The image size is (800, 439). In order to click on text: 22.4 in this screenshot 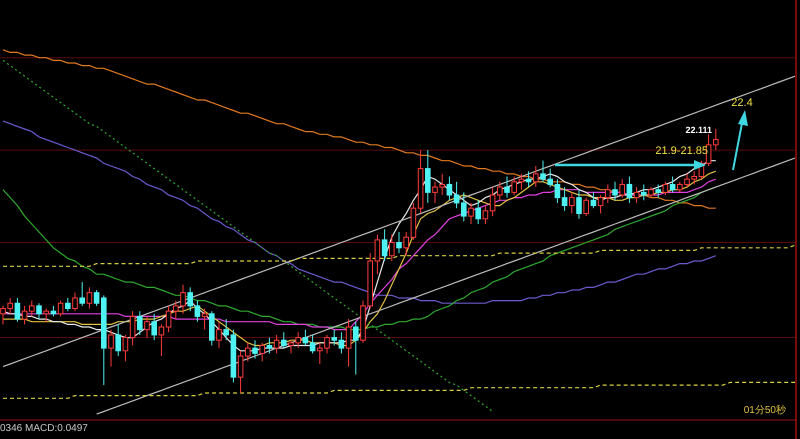, I will do `click(742, 103)`.